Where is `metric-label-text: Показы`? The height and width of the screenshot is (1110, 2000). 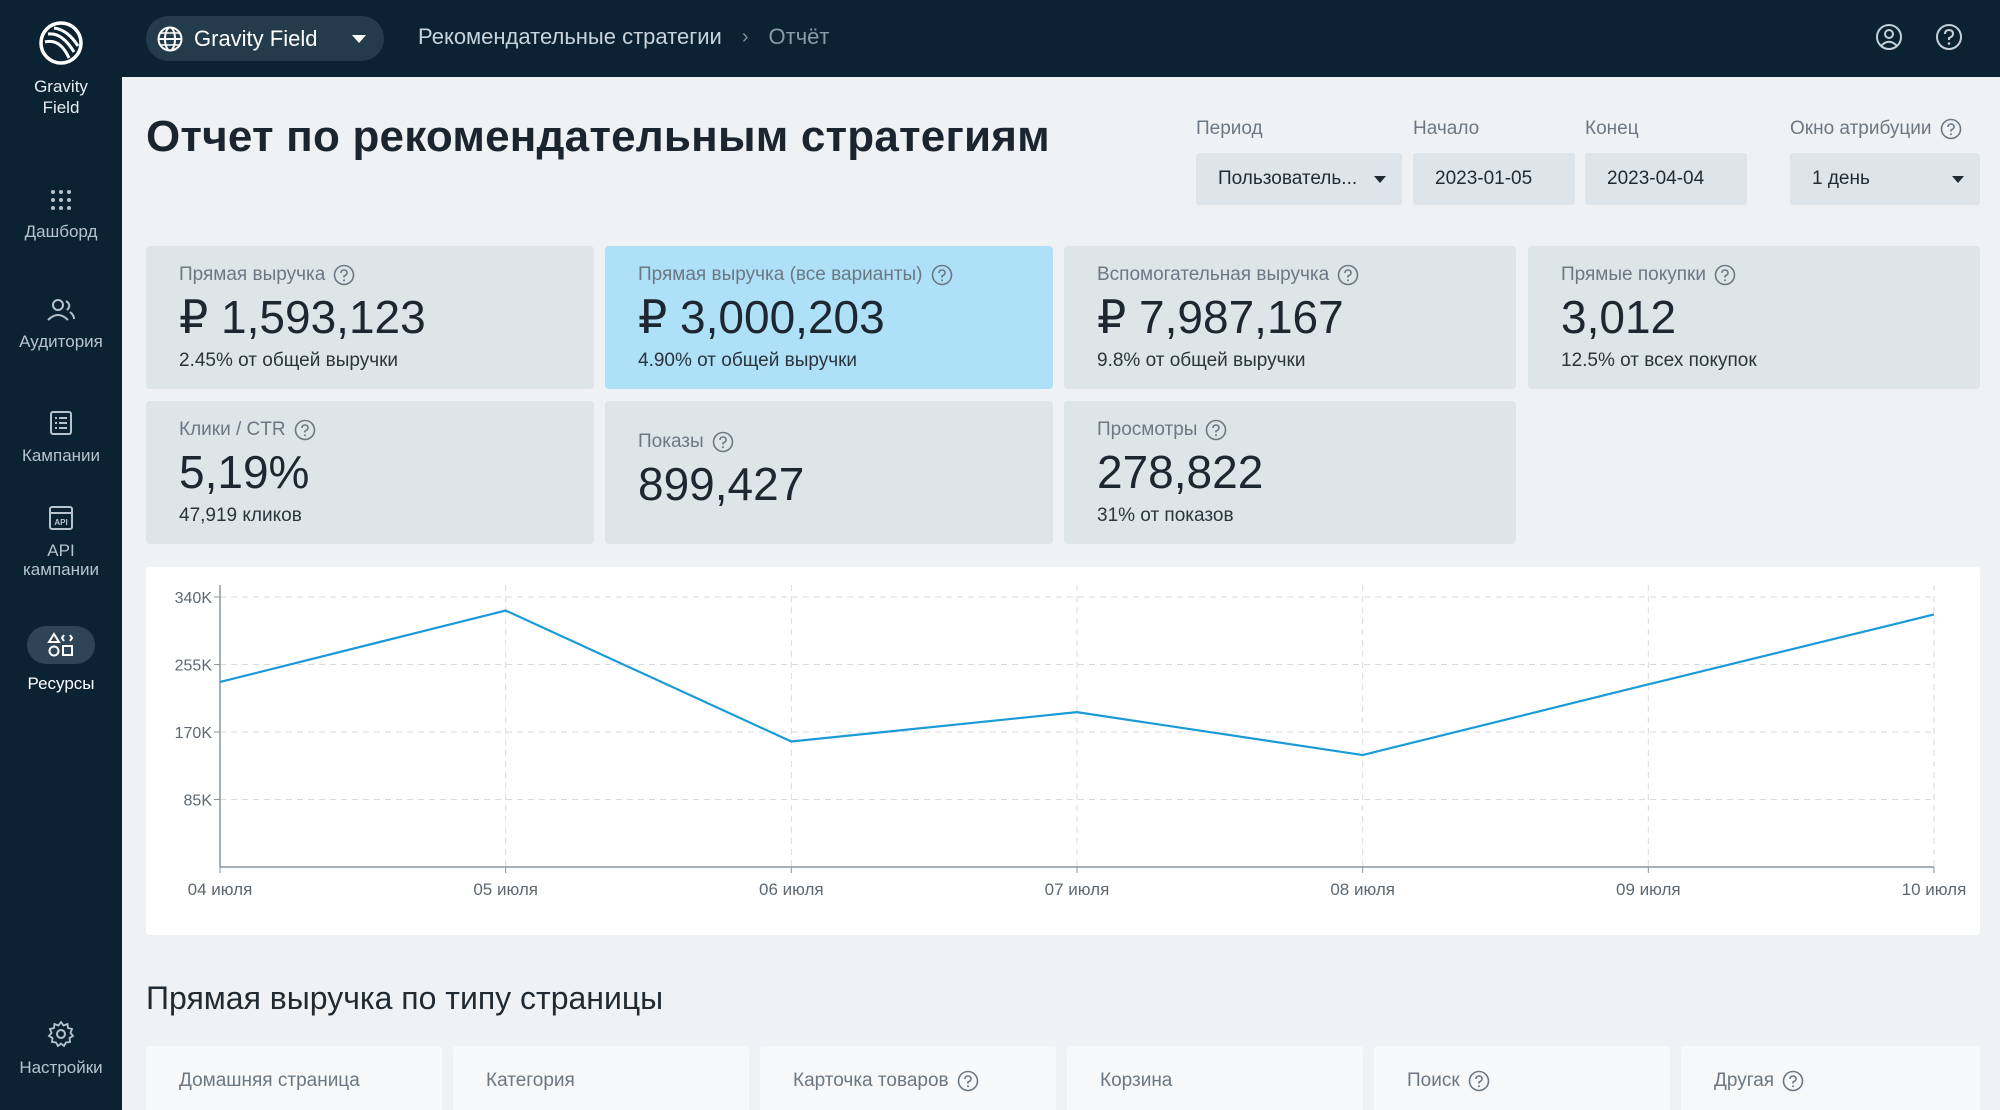
metric-label-text: Показы is located at coordinates (671, 441).